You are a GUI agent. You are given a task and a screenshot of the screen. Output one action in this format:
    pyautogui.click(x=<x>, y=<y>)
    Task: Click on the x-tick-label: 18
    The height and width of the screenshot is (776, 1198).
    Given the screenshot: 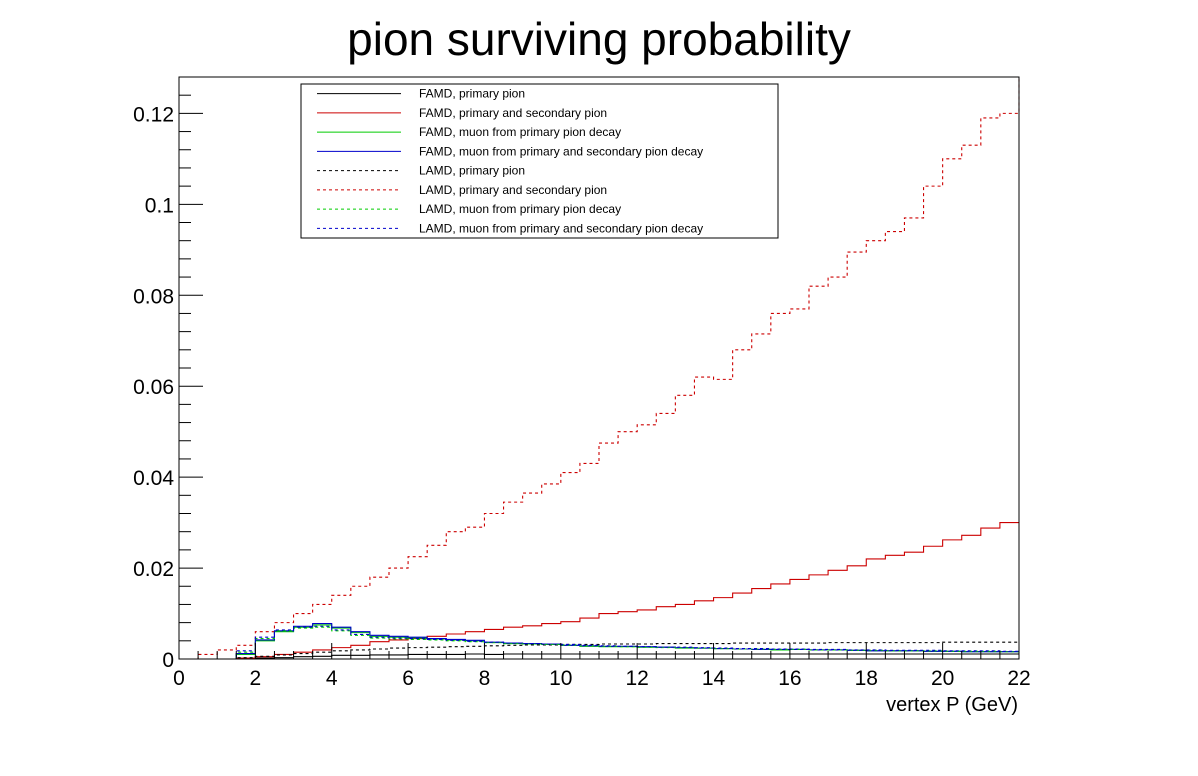 What is the action you would take?
    pyautogui.click(x=866, y=678)
    